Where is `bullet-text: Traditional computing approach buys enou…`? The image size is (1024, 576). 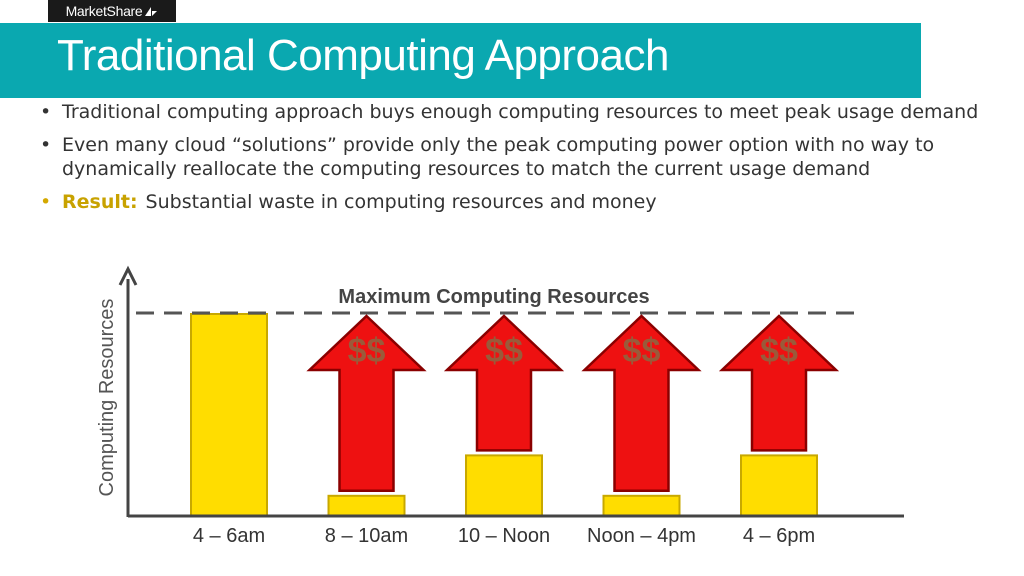
bullet-text: Traditional computing approach buys enou… is located at coordinates (520, 112).